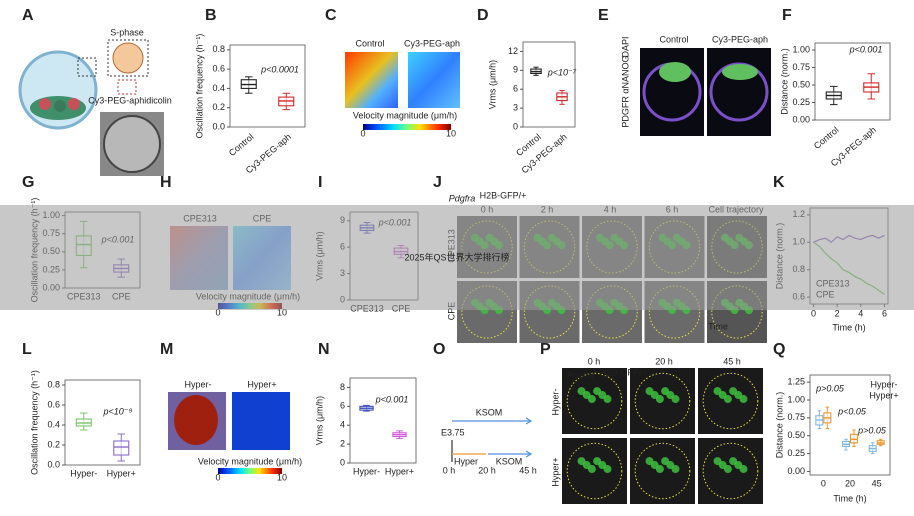 This screenshot has width=914, height=516. I want to click on annotation: p>0.05, so click(872, 430).